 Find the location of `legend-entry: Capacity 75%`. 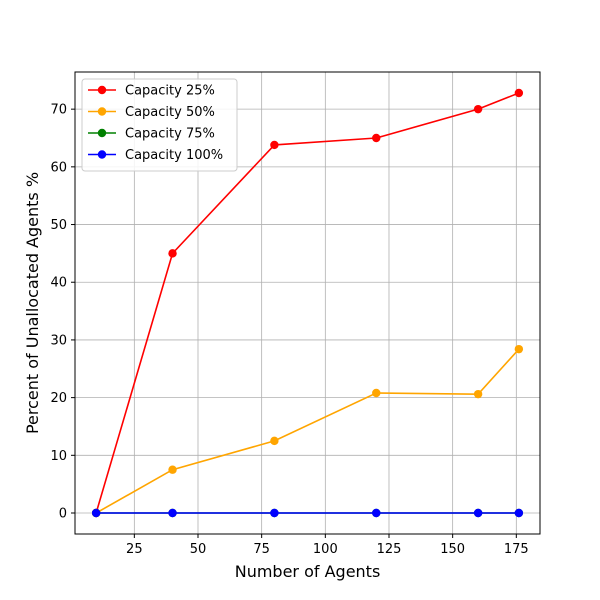

legend-entry: Capacity 75% is located at coordinates (151, 134).